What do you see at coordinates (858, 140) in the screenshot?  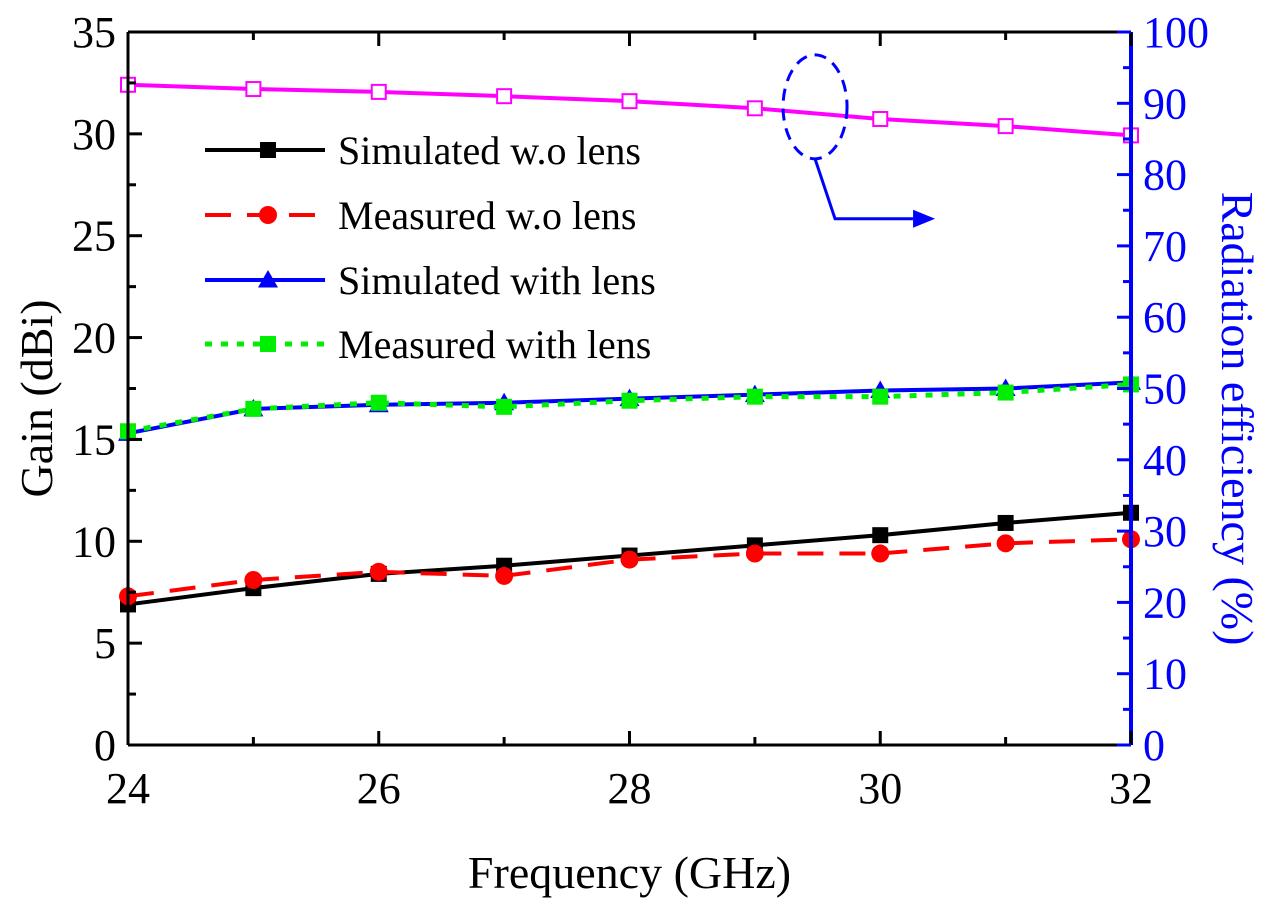 I see `annotation-layer` at bounding box center [858, 140].